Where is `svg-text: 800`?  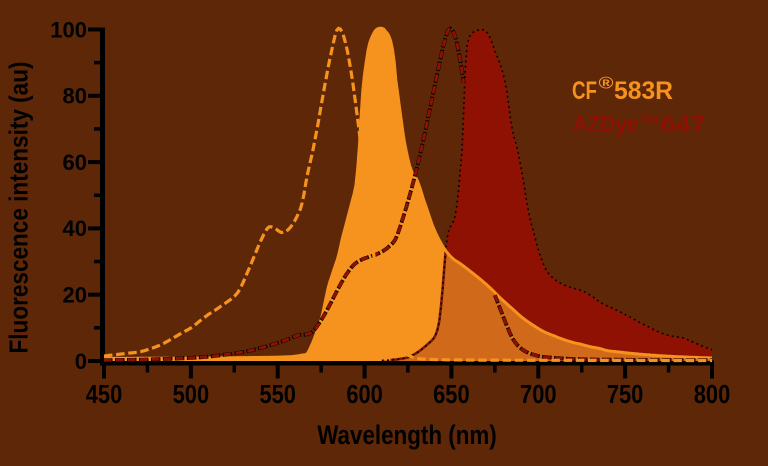 svg-text: 800 is located at coordinates (712, 394).